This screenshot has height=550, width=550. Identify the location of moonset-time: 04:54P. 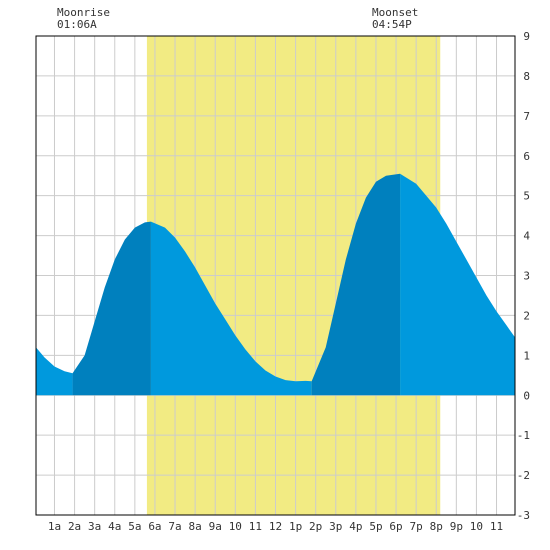
(392, 24).